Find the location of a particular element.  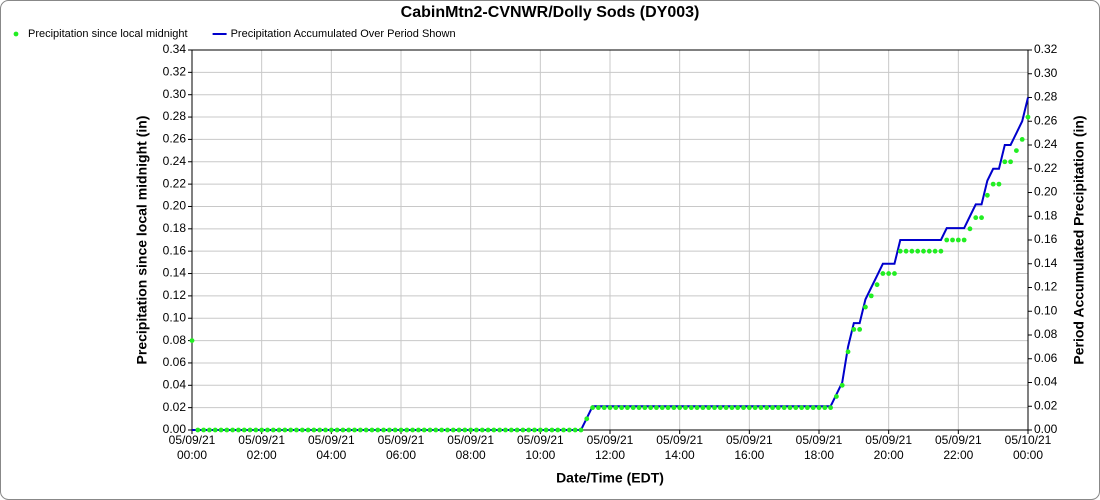

y-tick-label: 0.06 is located at coordinates (175, 362).